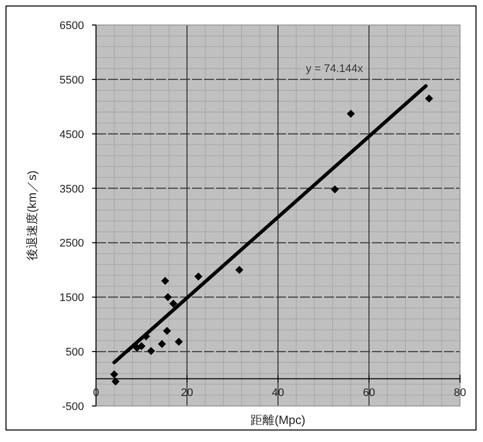  What do you see at coordinates (72, 26) in the screenshot?
I see `y-tick-label: 6500` at bounding box center [72, 26].